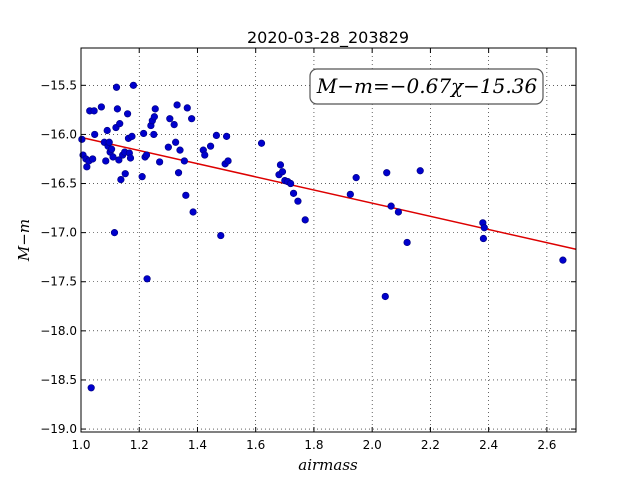 This screenshot has height=480, width=640. What do you see at coordinates (58, 184) in the screenshot?
I see `y-tick-label: −16.5` at bounding box center [58, 184].